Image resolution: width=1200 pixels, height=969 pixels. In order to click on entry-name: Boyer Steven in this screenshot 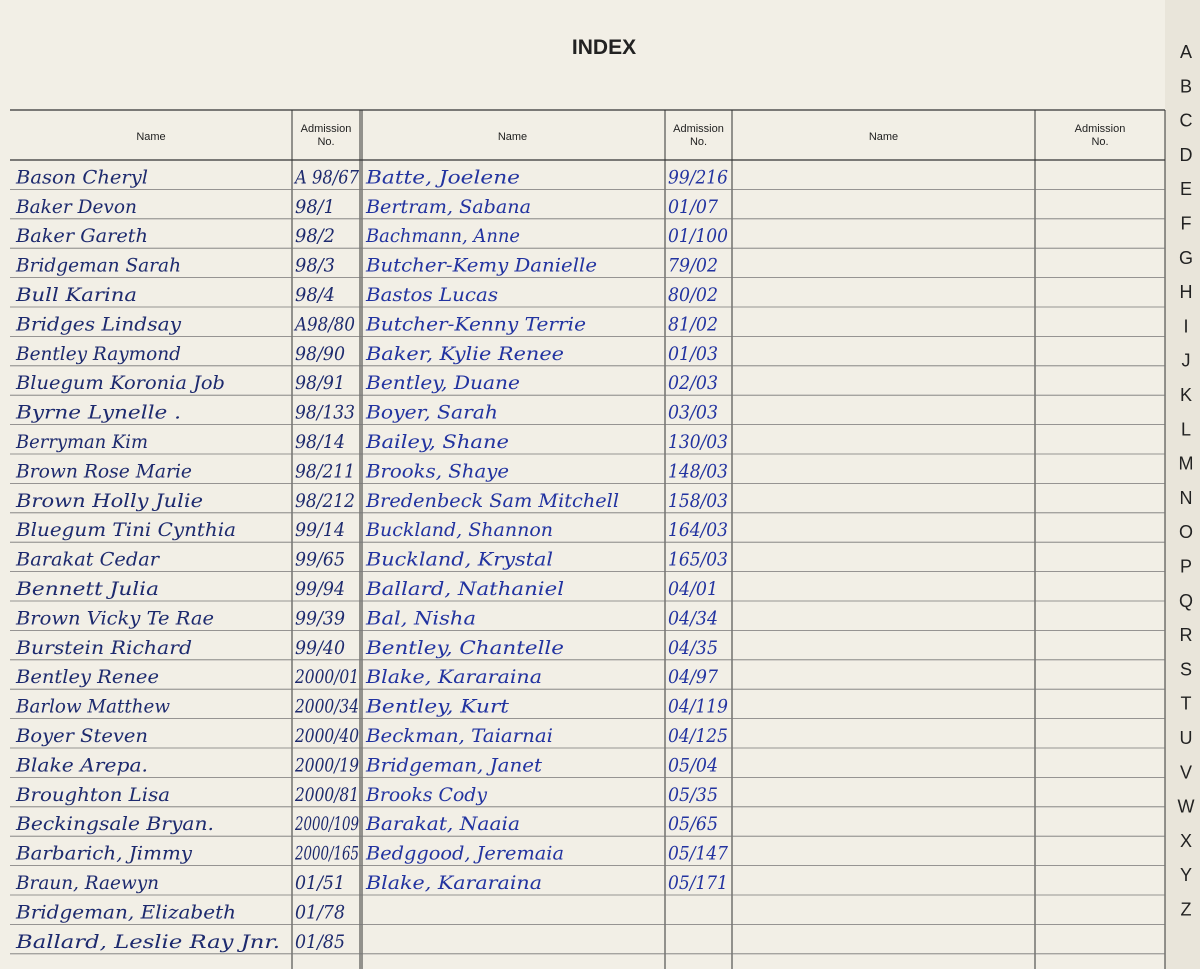, I will do `click(81, 736)`.